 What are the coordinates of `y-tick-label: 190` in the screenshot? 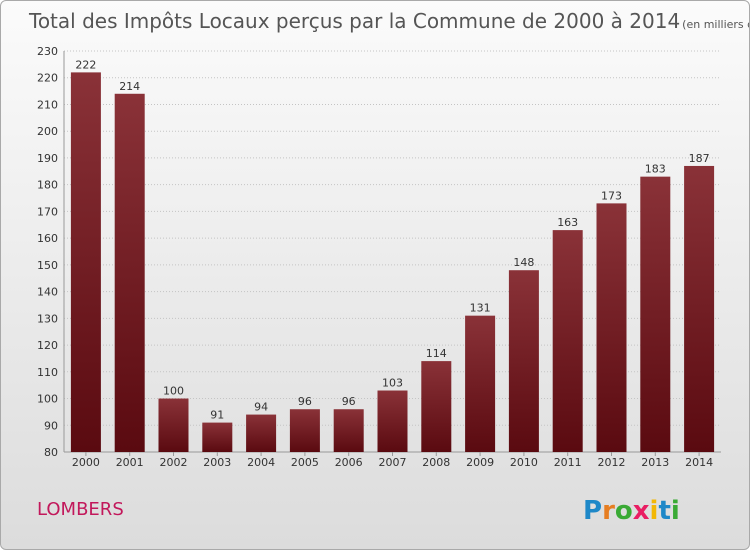 It's located at (47, 158).